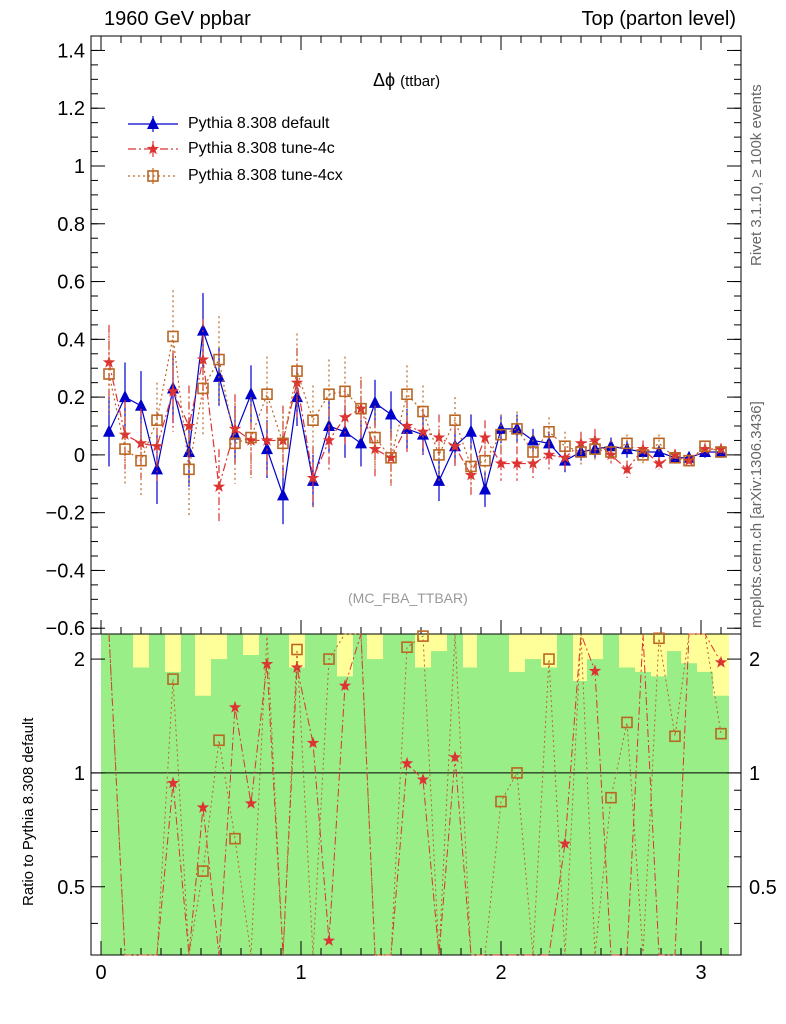 The height and width of the screenshot is (1024, 786). I want to click on process-label: Top (parton level), so click(658, 19).